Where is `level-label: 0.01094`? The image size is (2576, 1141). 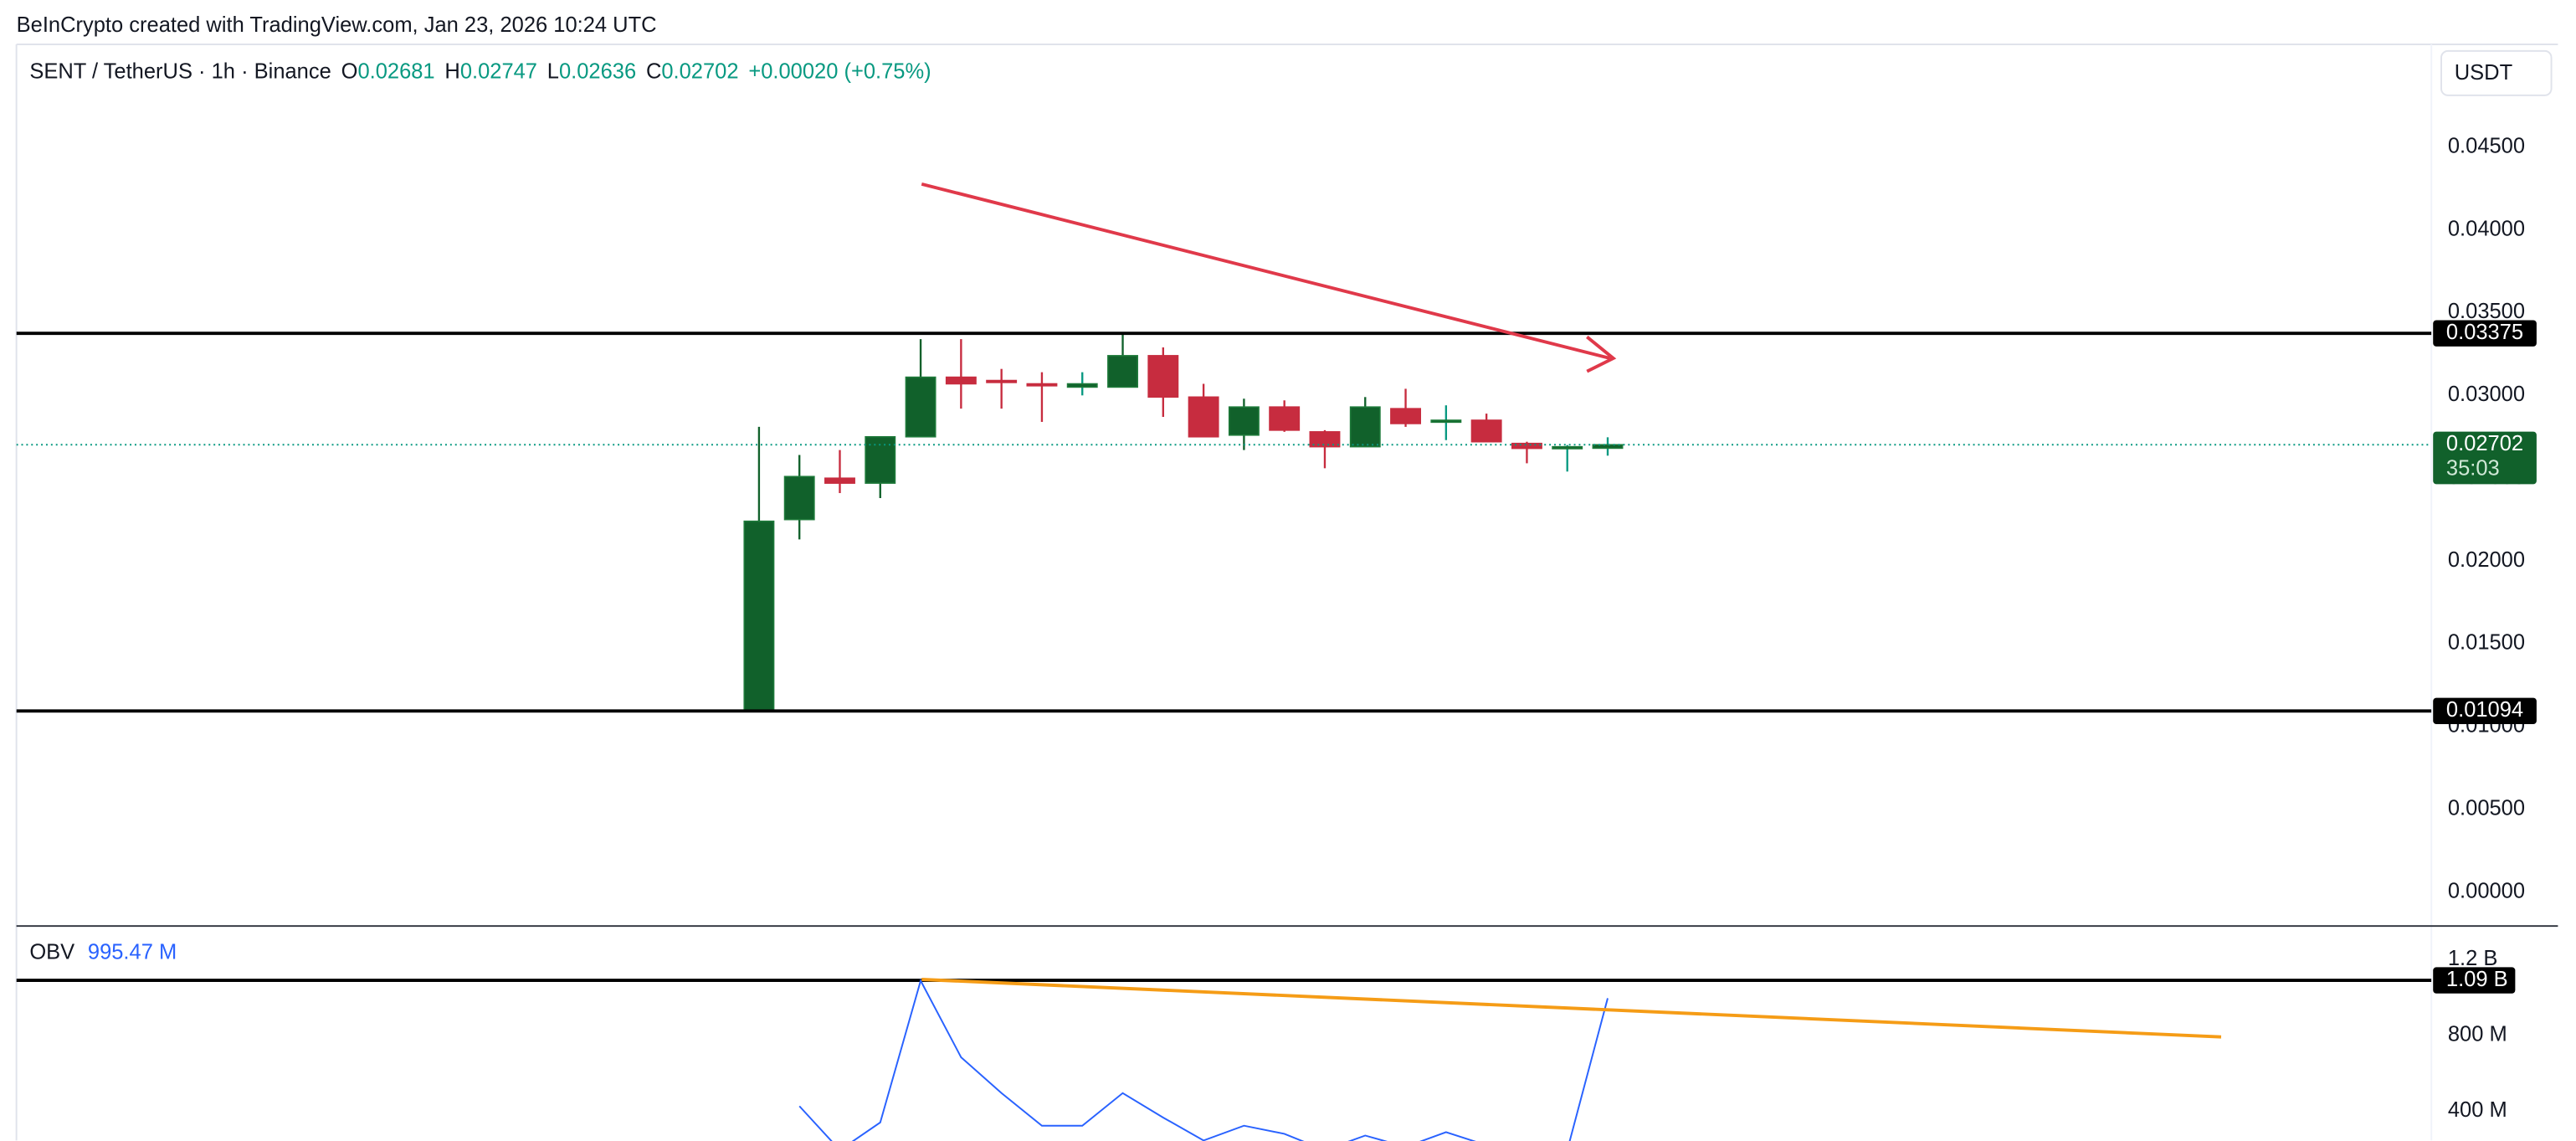 level-label: 0.01094 is located at coordinates (2484, 710).